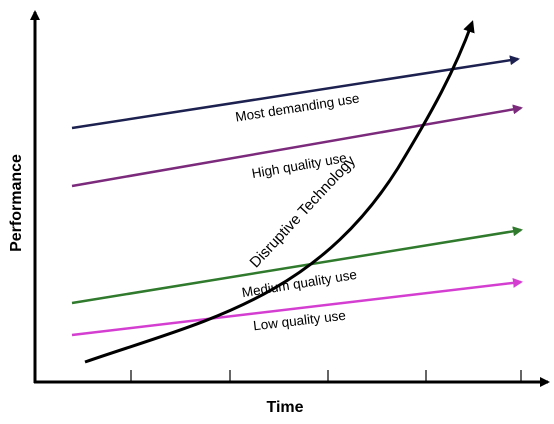  Describe the element at coordinates (16, 203) in the screenshot. I see `y-axis-title: Performance` at that location.